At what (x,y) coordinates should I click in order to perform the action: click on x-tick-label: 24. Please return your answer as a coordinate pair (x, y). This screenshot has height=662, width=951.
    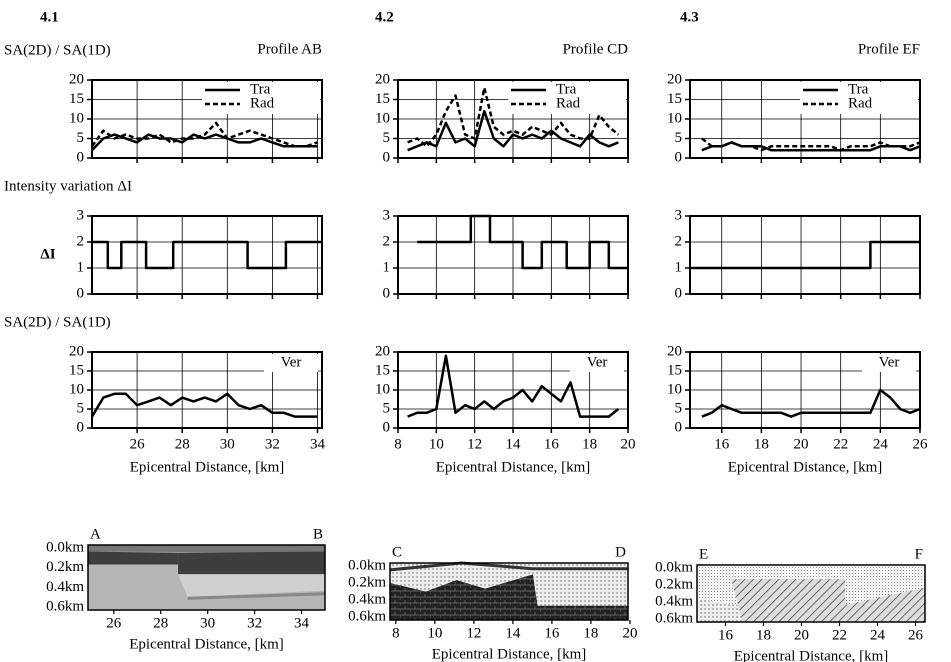
    Looking at the image, I should click on (878, 635).